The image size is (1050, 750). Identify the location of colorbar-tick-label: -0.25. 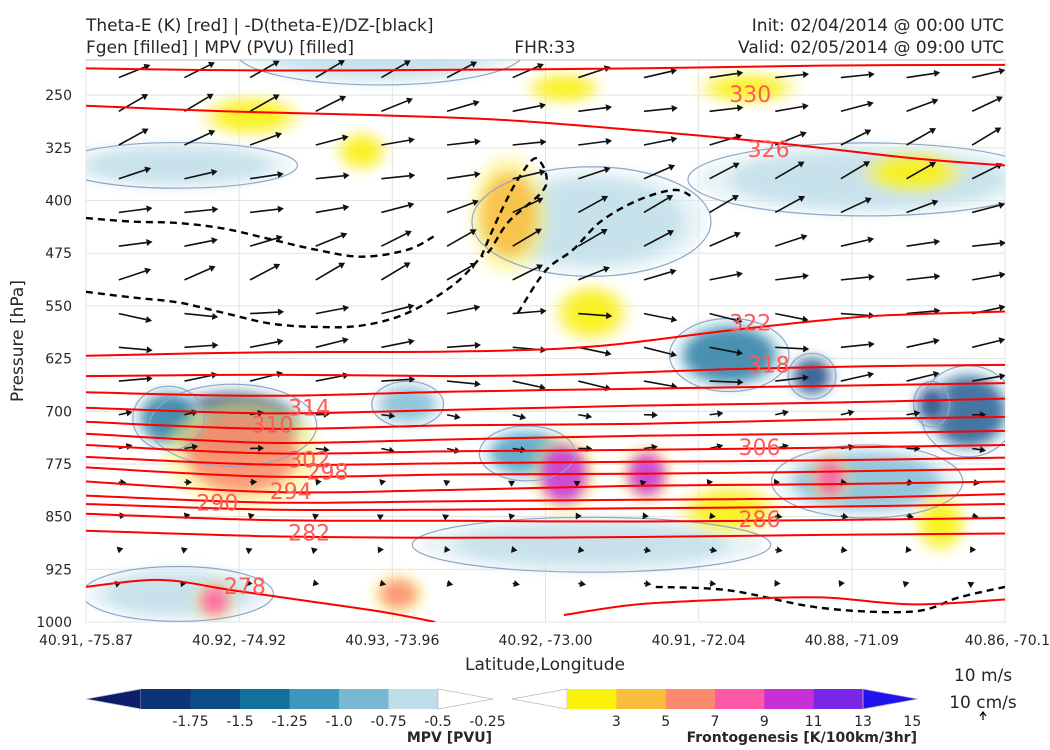
(487, 722).